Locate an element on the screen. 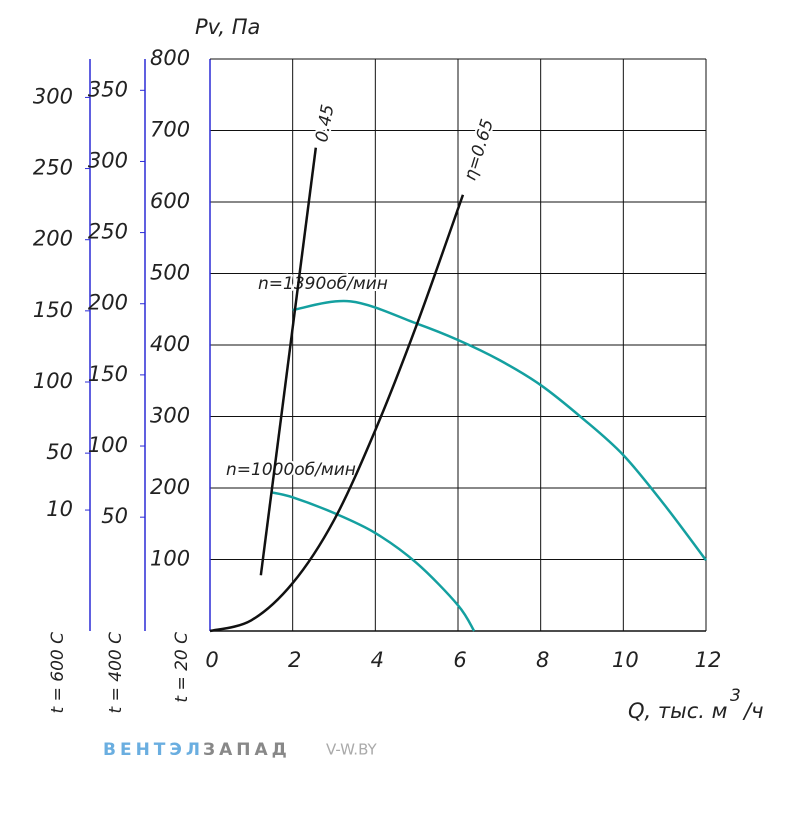 The width and height of the screenshot is (809, 823). y-title: Pv, Па is located at coordinates (227, 27).